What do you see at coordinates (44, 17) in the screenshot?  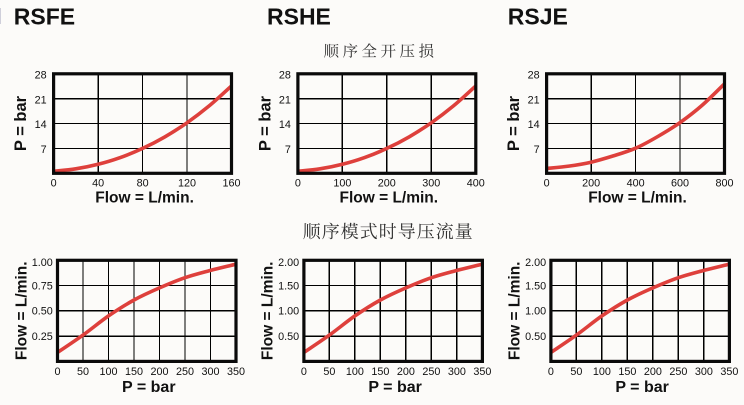 I see `svg-text: RSFE` at bounding box center [44, 17].